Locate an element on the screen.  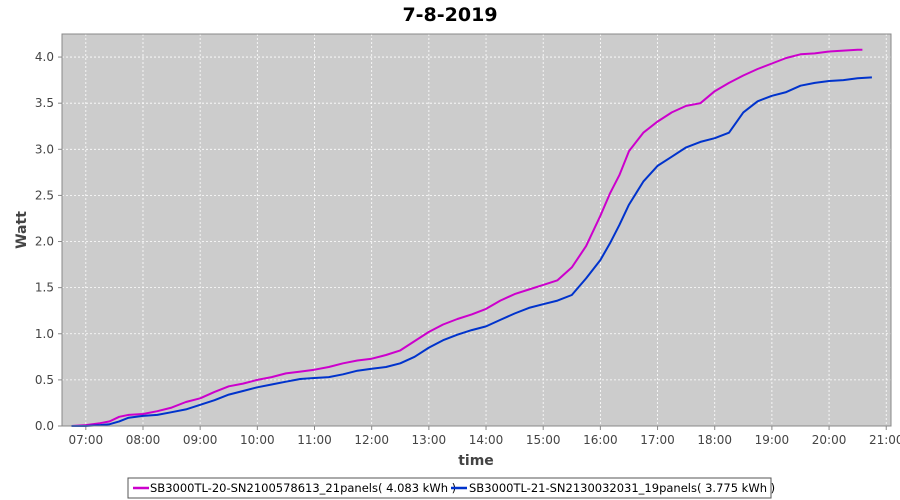
x-tick-label: 10:00 is located at coordinates (257, 440).